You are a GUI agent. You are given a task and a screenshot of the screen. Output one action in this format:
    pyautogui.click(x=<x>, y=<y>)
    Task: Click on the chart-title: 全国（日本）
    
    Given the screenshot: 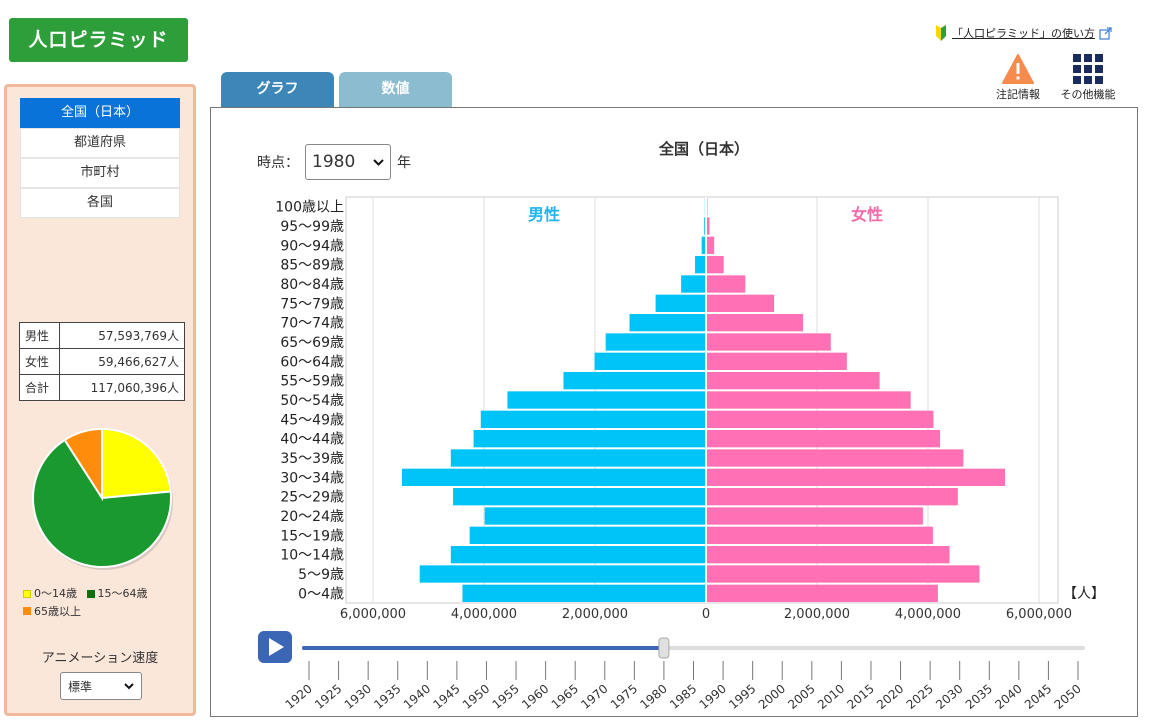 What is the action you would take?
    pyautogui.click(x=703, y=149)
    